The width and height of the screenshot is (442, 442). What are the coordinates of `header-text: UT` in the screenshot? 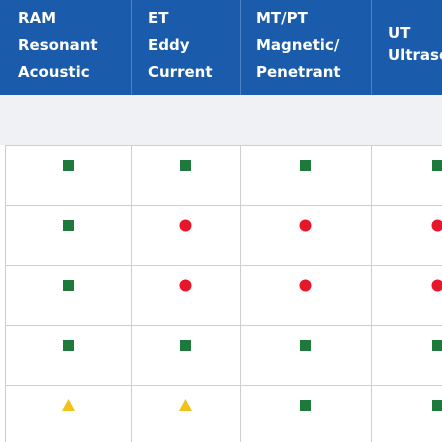 It's located at (399, 33).